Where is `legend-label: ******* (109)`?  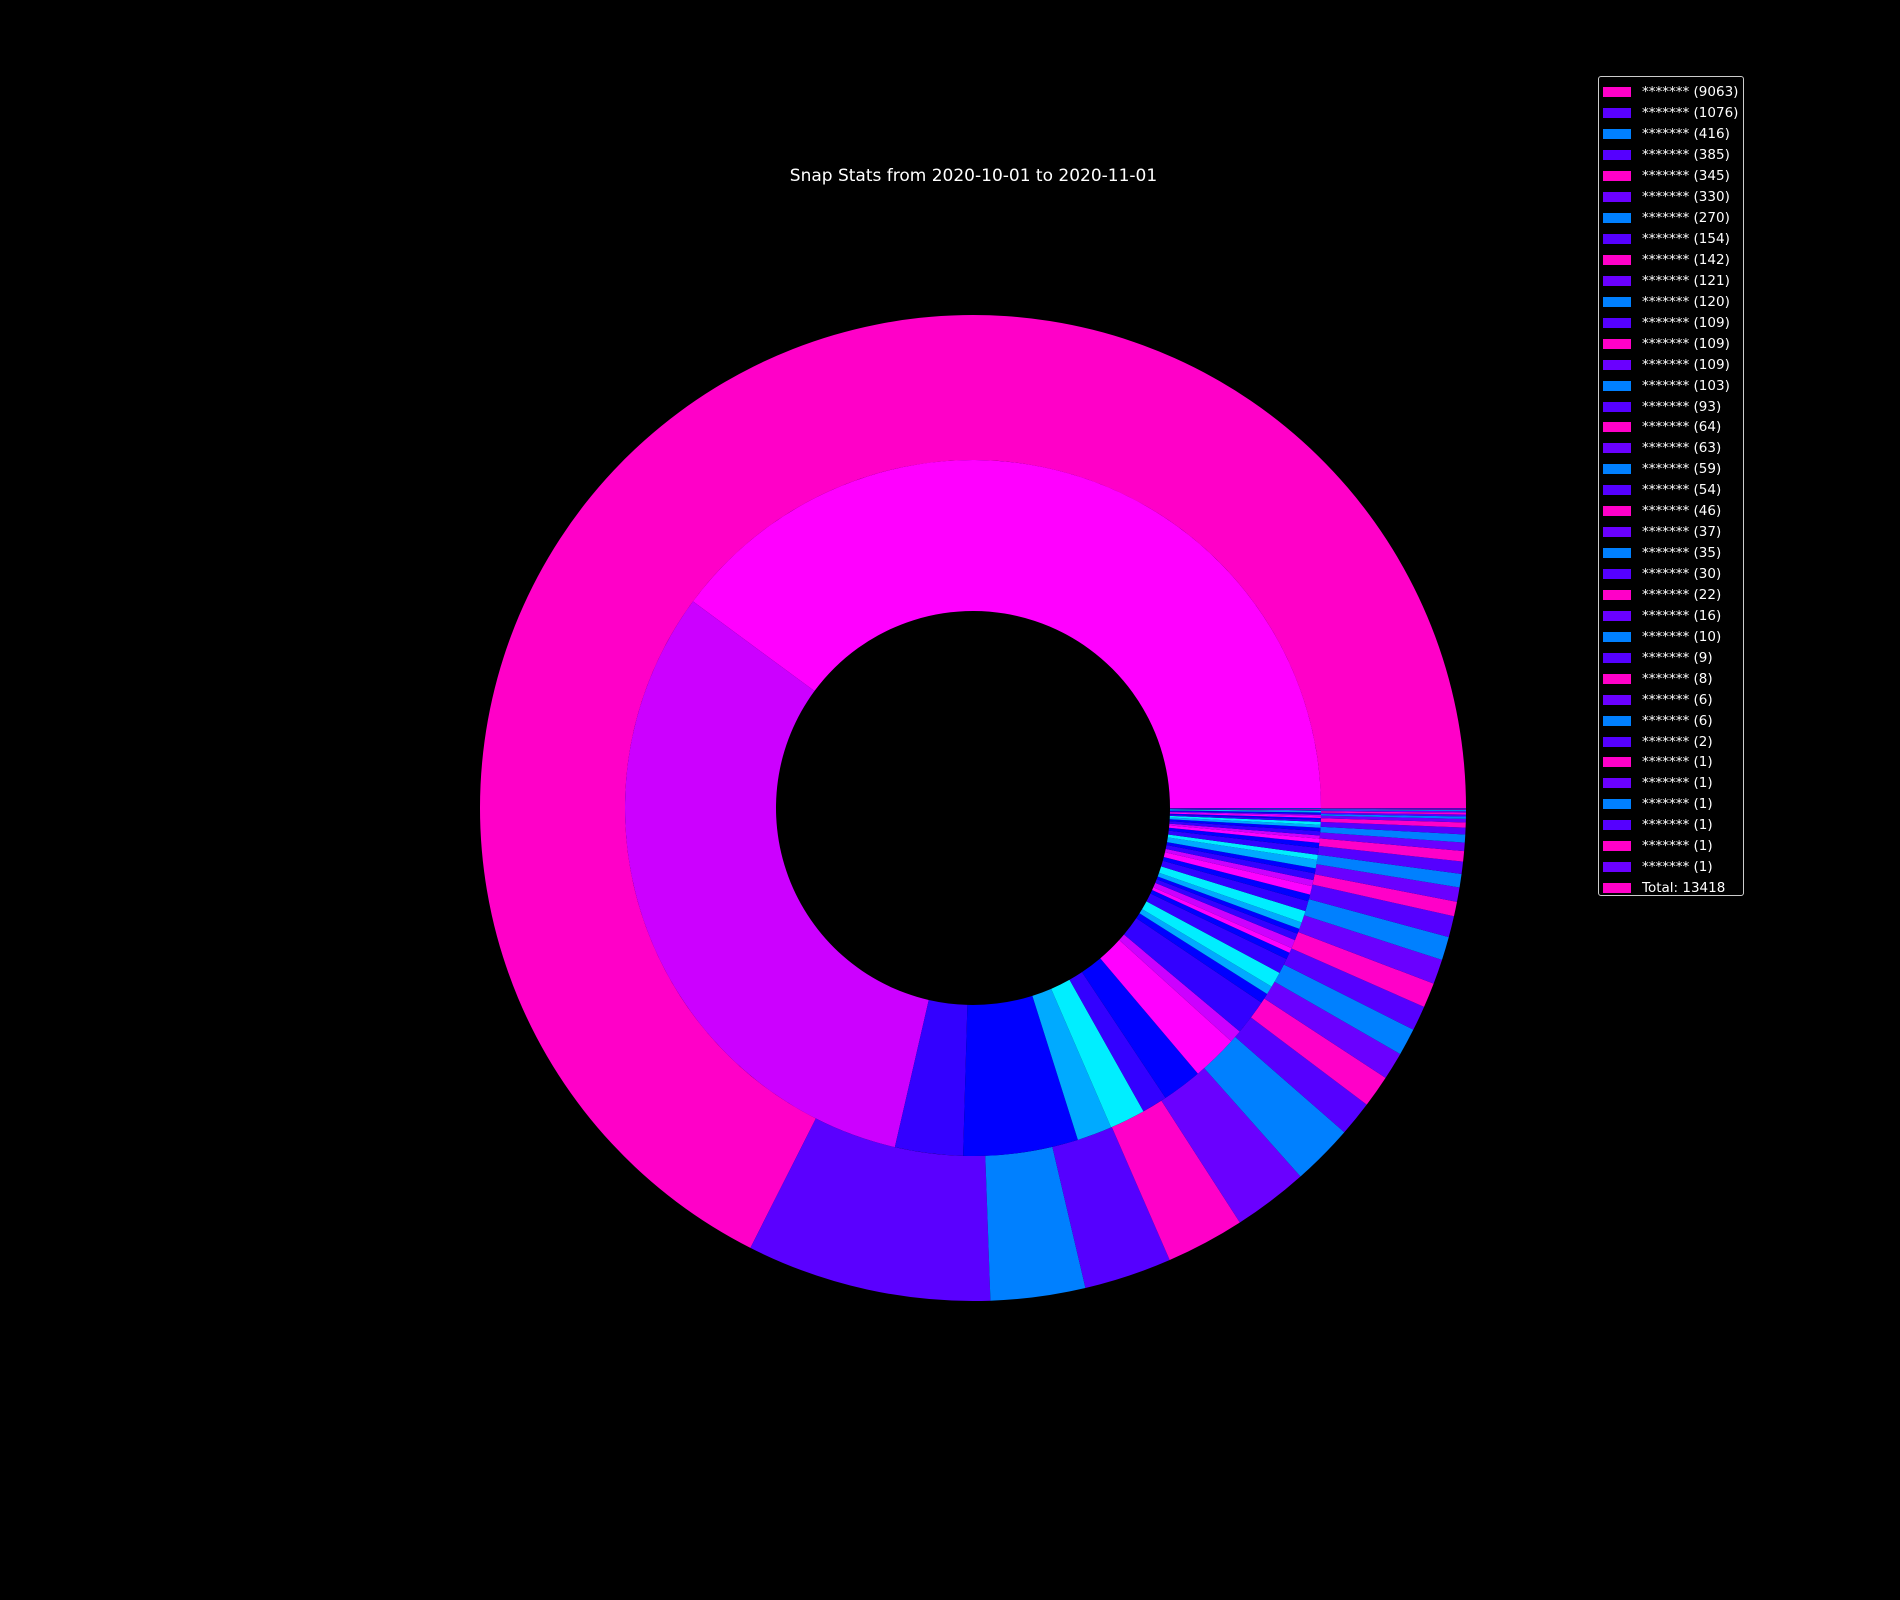 legend-label: ******* (109) is located at coordinates (1686, 322).